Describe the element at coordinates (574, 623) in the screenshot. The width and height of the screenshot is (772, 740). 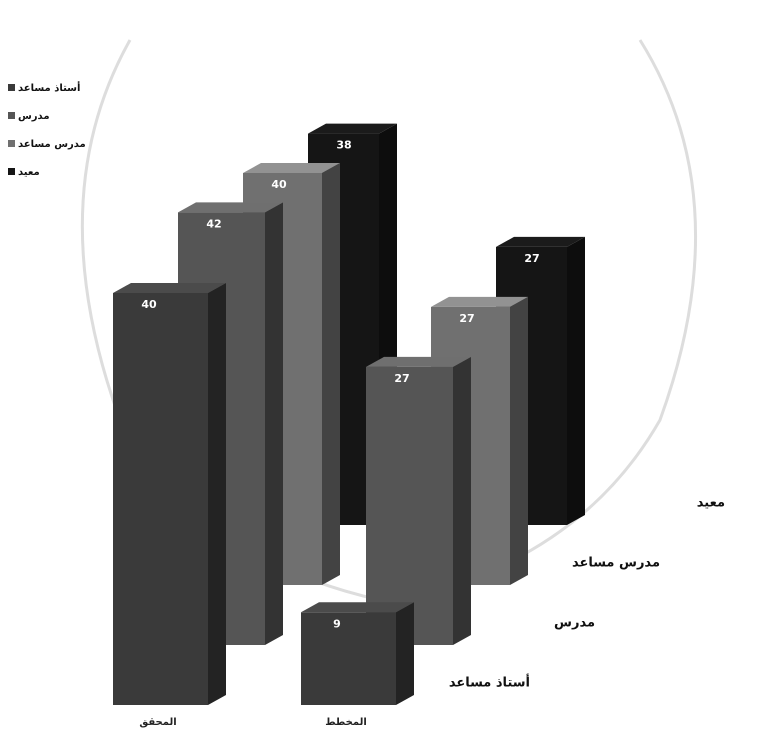
I see `depth-label: مدرس` at that location.